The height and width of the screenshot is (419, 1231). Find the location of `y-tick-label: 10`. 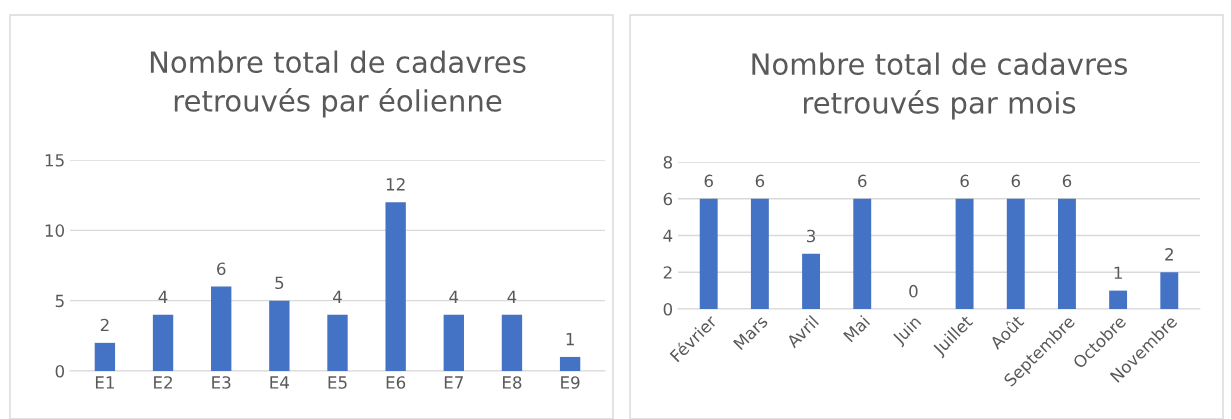

y-tick-label: 10 is located at coordinates (55, 230).